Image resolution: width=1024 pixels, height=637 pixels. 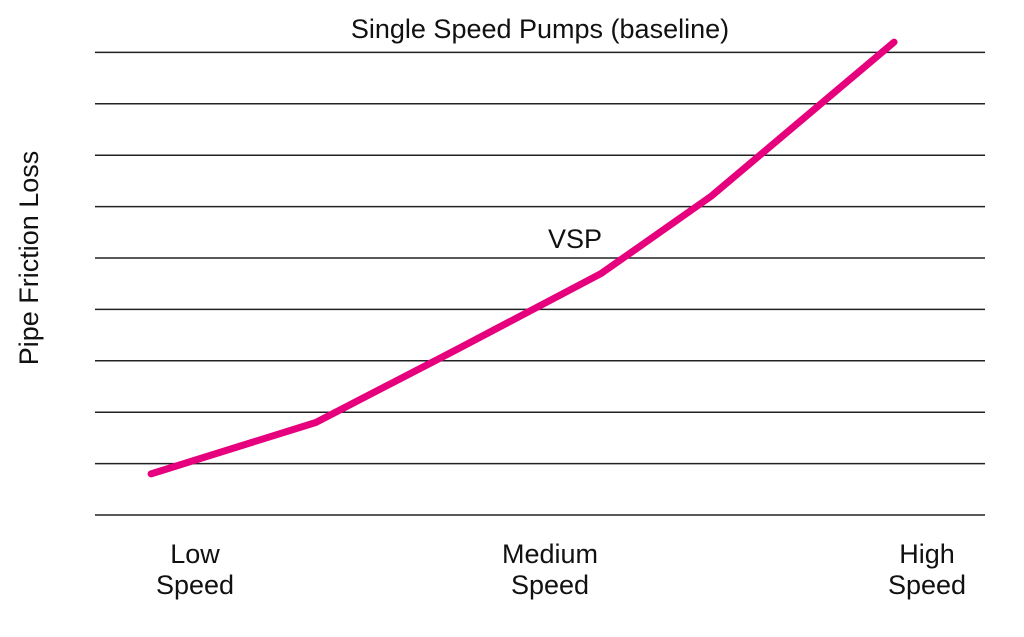 I want to click on x-tick-label: Medium Speed, so click(x=550, y=569).